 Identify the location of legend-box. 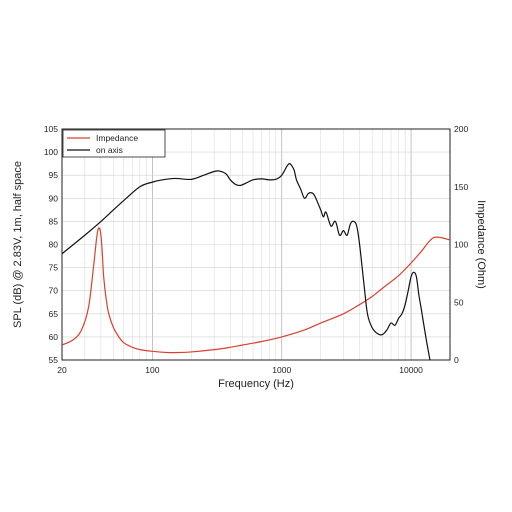
(114, 143).